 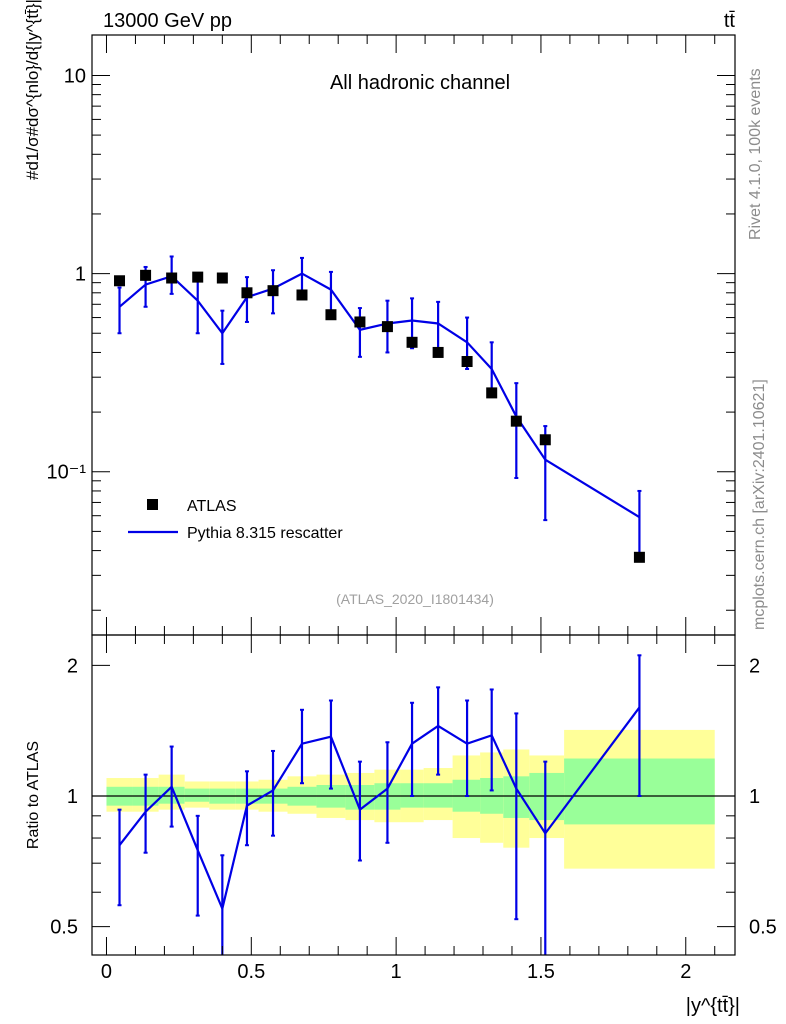 What do you see at coordinates (415, 599) in the screenshot?
I see `analysis-label: (ATLAS_2020_I1801434)` at bounding box center [415, 599].